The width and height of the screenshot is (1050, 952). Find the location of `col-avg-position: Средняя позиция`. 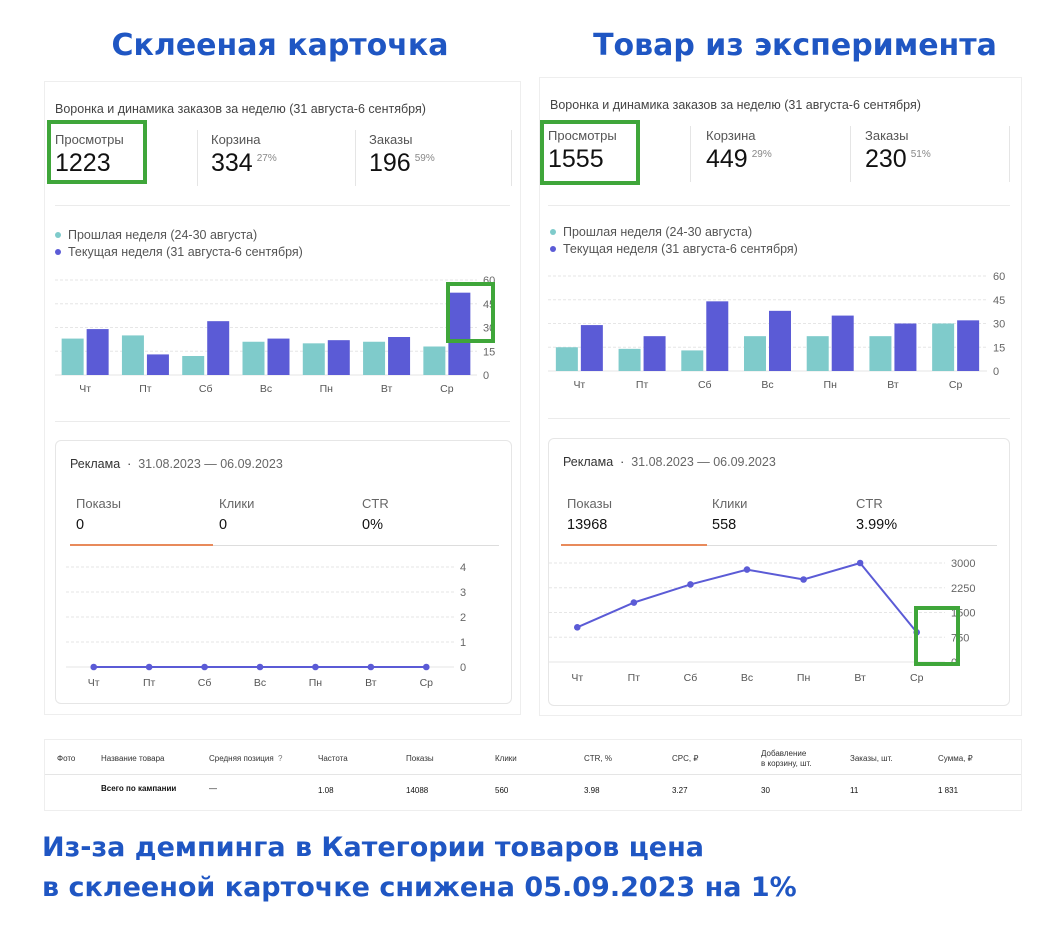

col-avg-position: Средняя позиция is located at coordinates (241, 758).